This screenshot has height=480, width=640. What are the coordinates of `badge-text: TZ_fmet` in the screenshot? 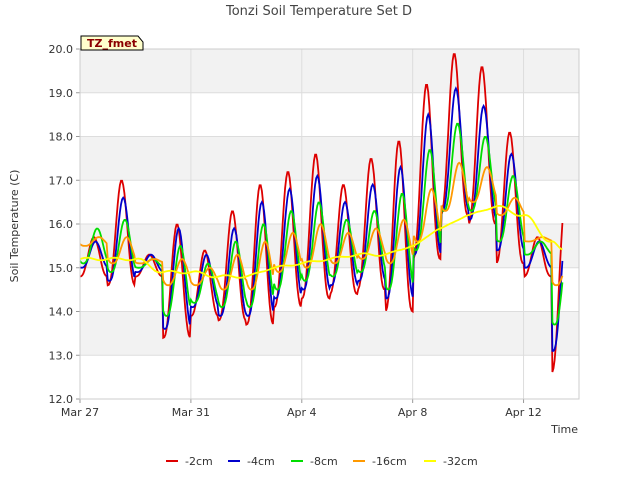 It's located at (112, 43).